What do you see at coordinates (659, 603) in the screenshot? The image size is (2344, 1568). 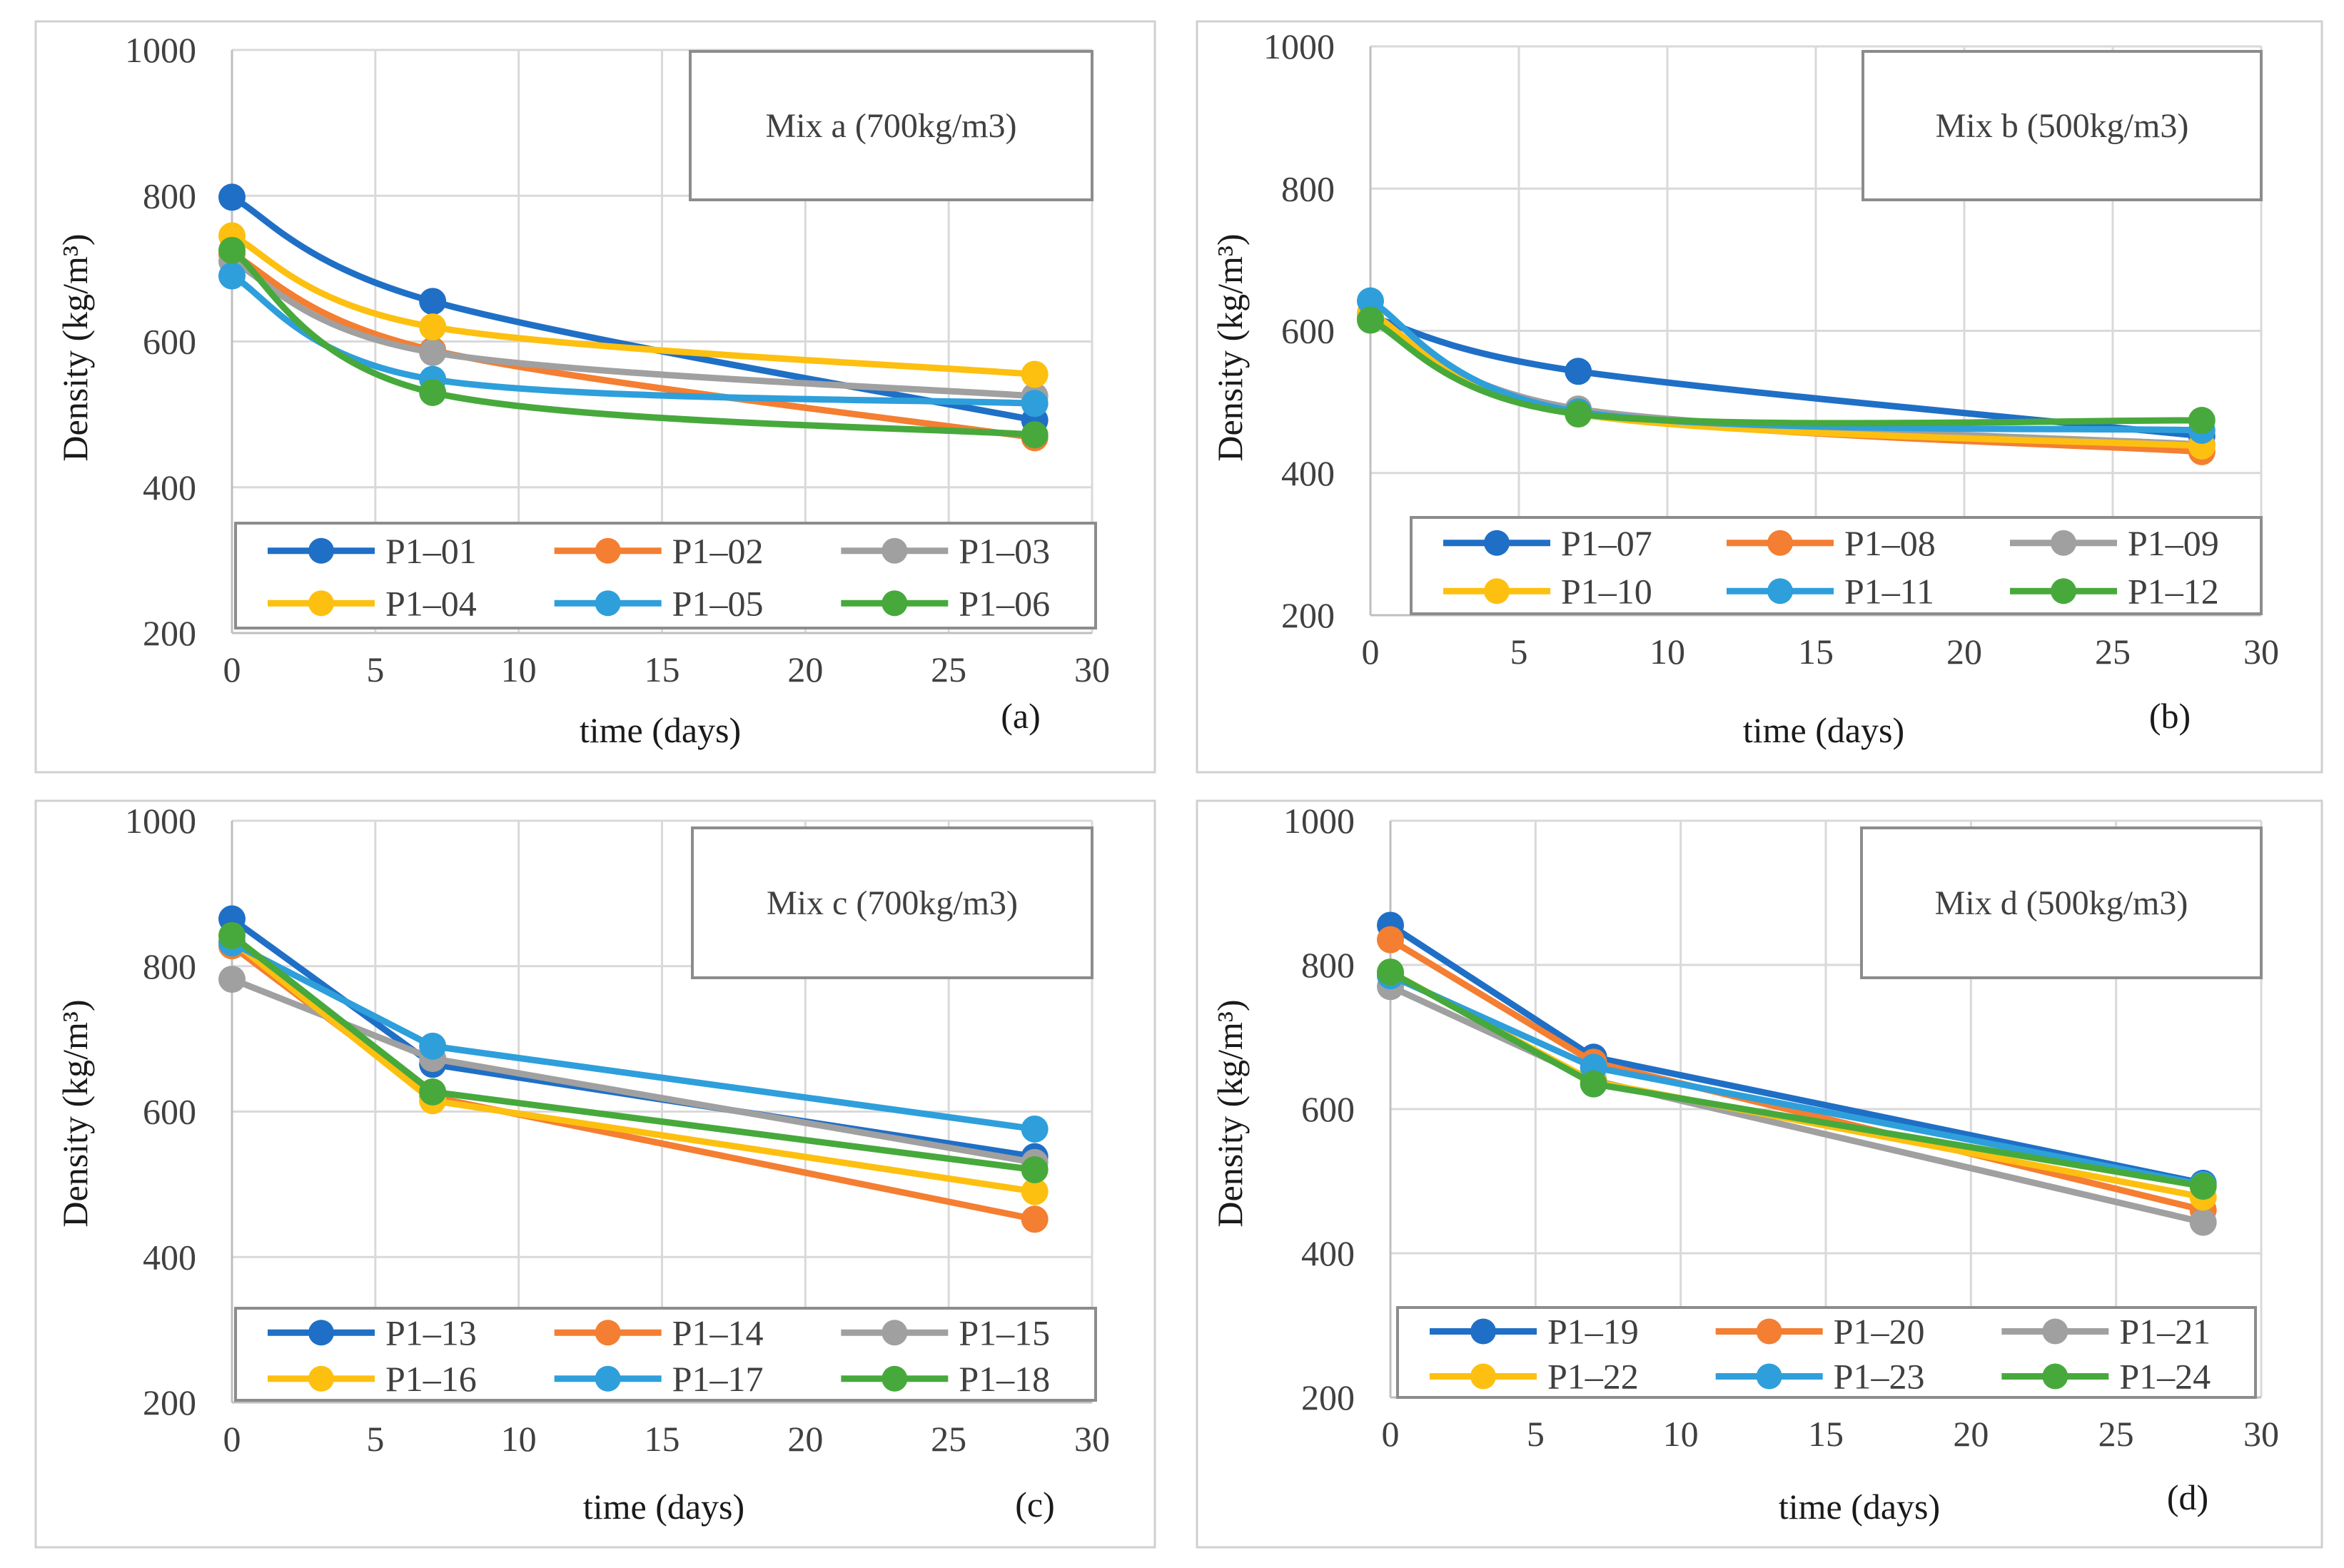 I see `legend-item: P1–05` at bounding box center [659, 603].